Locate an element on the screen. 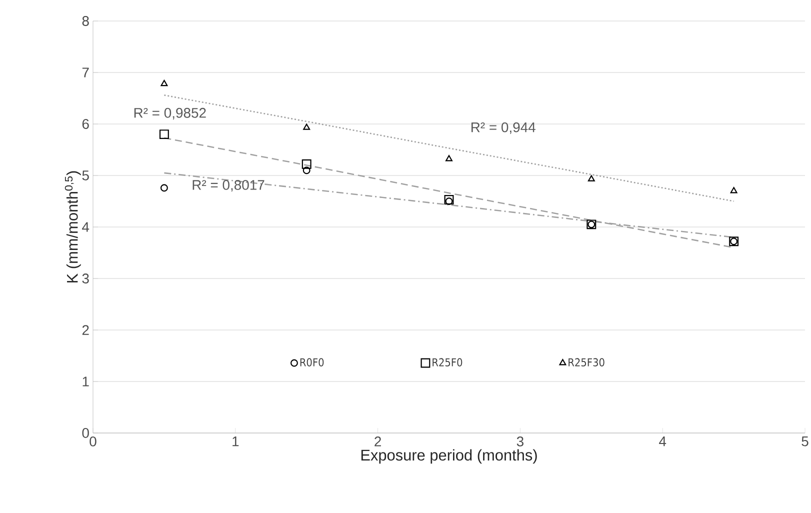 This screenshot has height=513, width=811. x-axis-title: Exposure period (months) is located at coordinates (449, 456).